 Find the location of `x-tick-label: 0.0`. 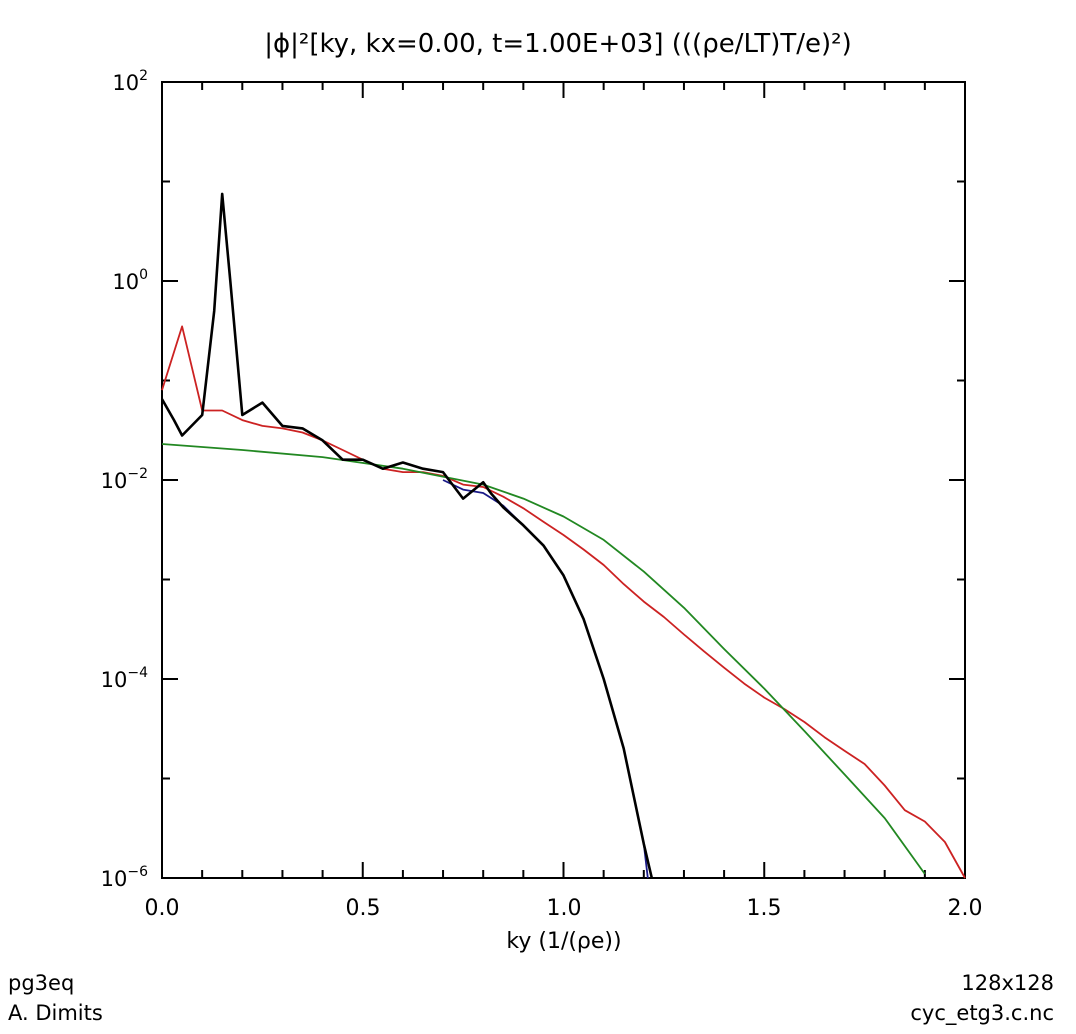

x-tick-label: 0.0 is located at coordinates (162, 908).